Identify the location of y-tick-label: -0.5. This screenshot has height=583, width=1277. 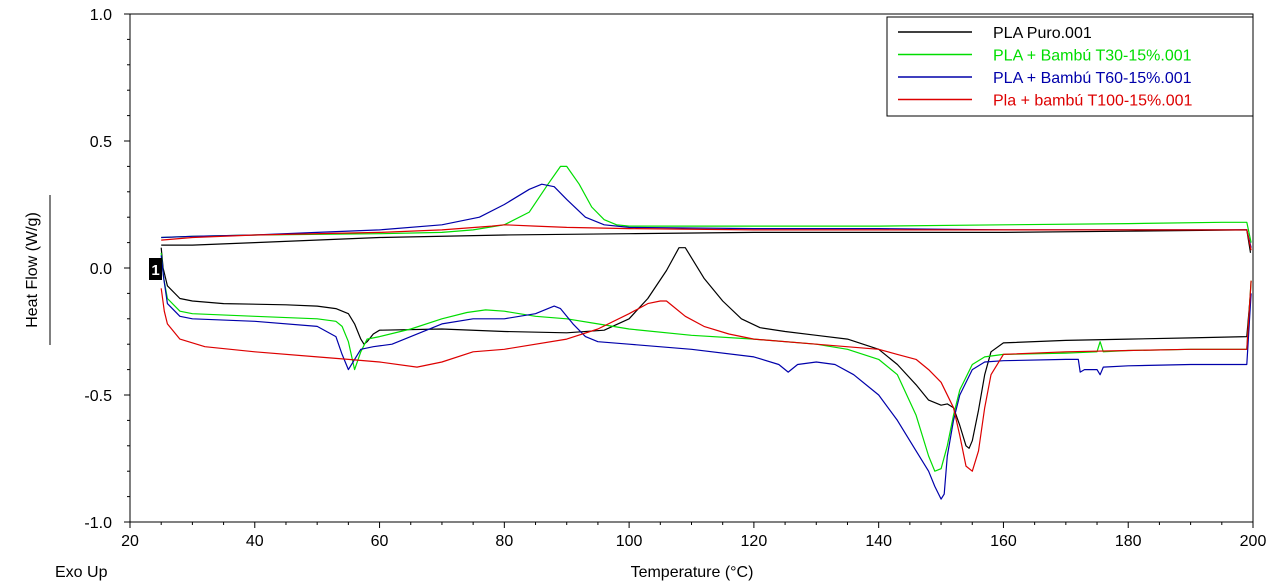
(98, 396).